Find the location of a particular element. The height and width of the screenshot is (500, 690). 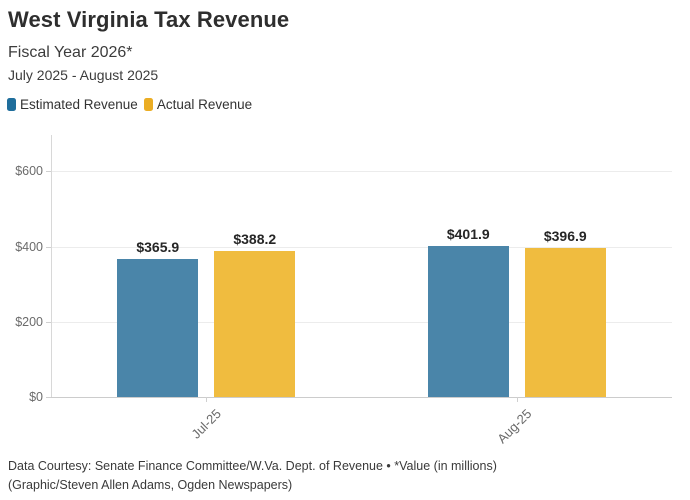

chart-subtitle: Fiscal Year 2026* is located at coordinates (70, 52).